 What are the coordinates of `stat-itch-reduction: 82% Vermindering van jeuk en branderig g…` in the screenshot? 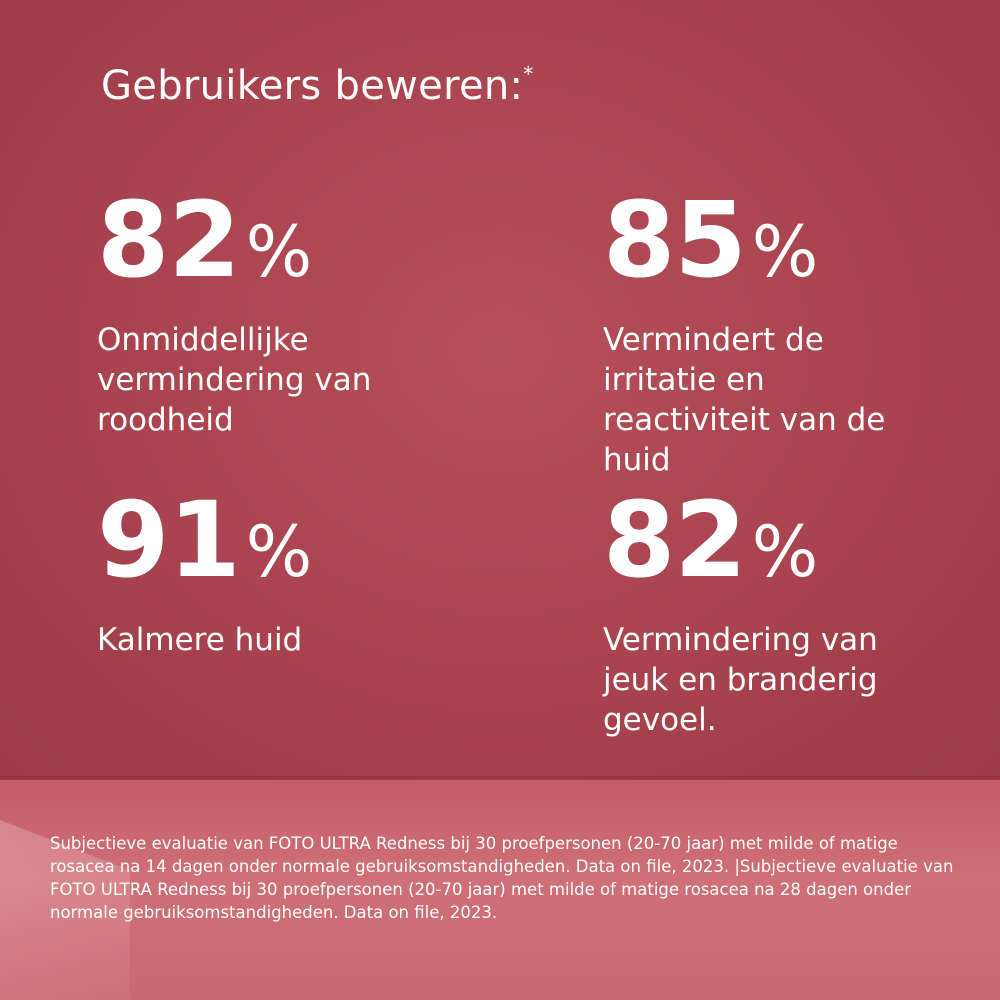 It's located at (793, 612).